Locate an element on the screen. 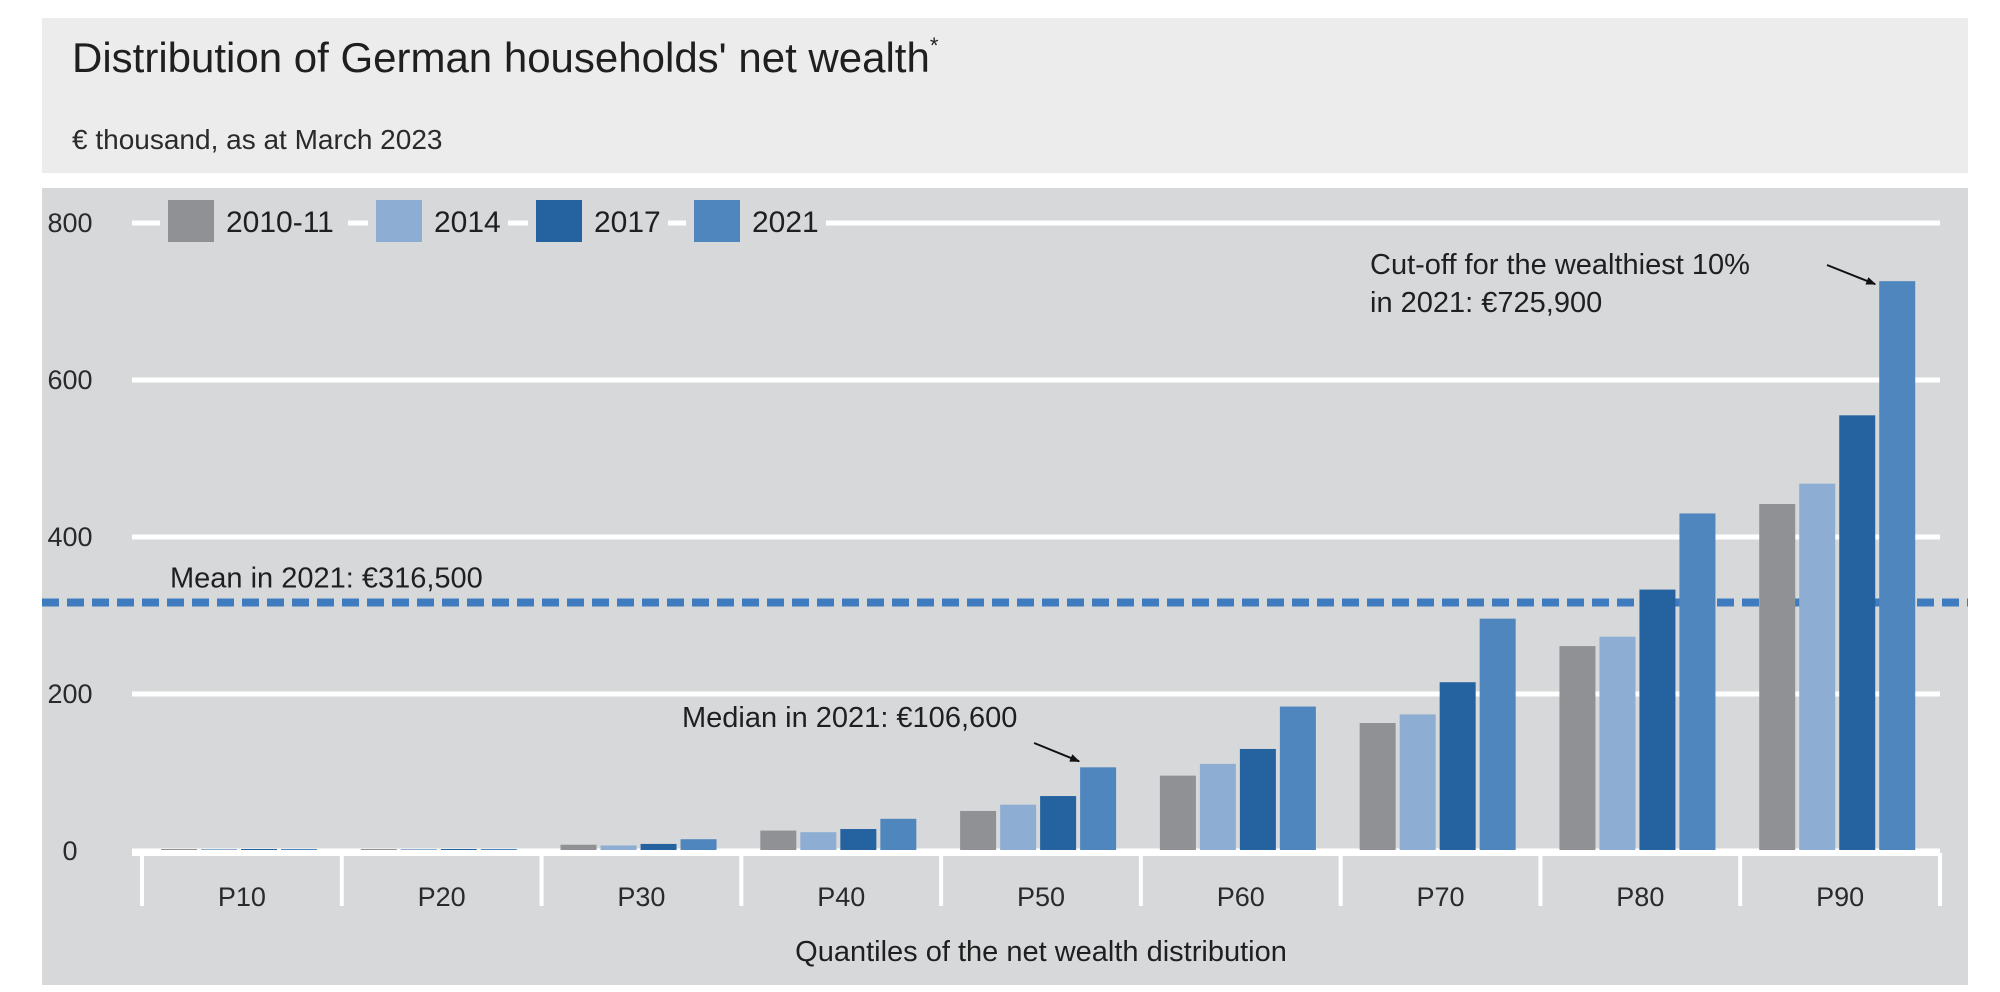 This screenshot has height=992, width=2000. x-axis-title: Quantiles of the net wealth distribution is located at coordinates (1041, 952).